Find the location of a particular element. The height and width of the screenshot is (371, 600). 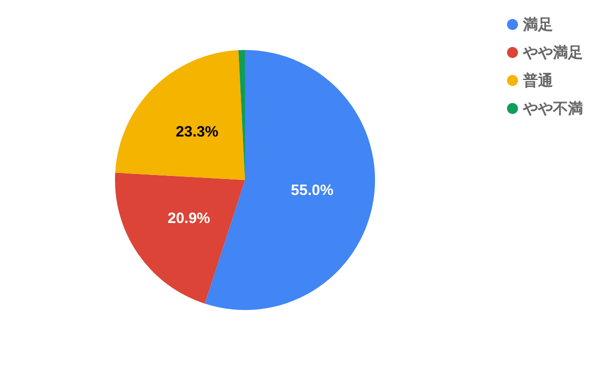

legend-label: やや満足 is located at coordinates (552, 53).